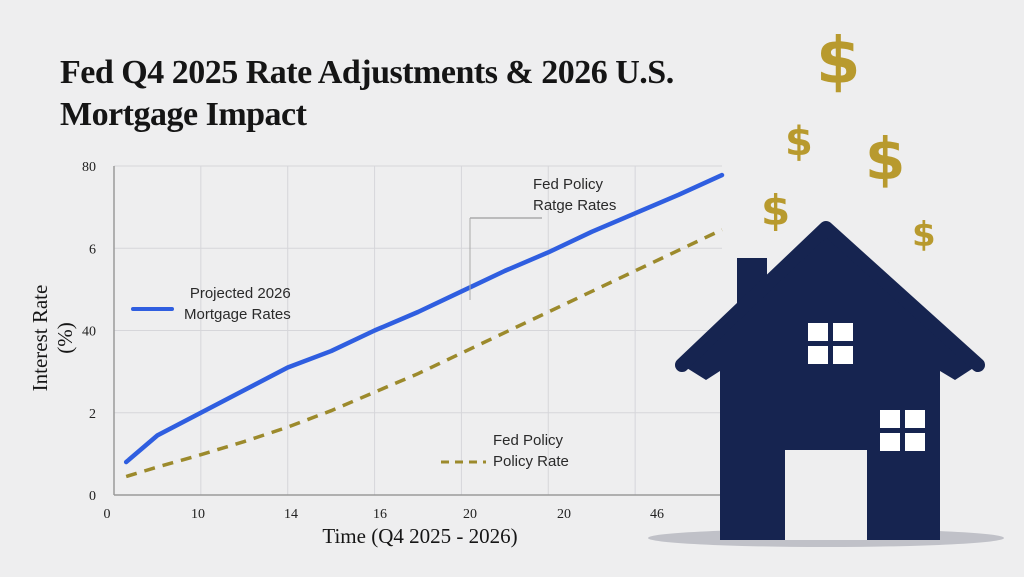 Image resolution: width=1024 pixels, height=577 pixels. Describe the element at coordinates (89, 167) in the screenshot. I see `y-tick-label: 80` at that location.